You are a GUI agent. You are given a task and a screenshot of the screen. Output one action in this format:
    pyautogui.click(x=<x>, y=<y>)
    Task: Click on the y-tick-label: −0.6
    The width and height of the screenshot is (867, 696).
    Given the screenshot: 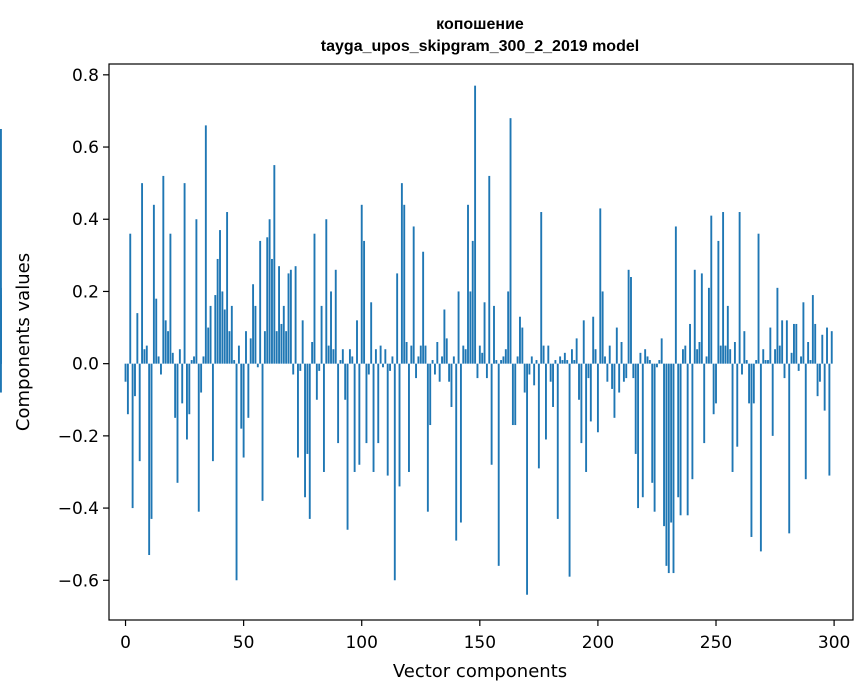 What is the action you would take?
    pyautogui.click(x=78, y=581)
    